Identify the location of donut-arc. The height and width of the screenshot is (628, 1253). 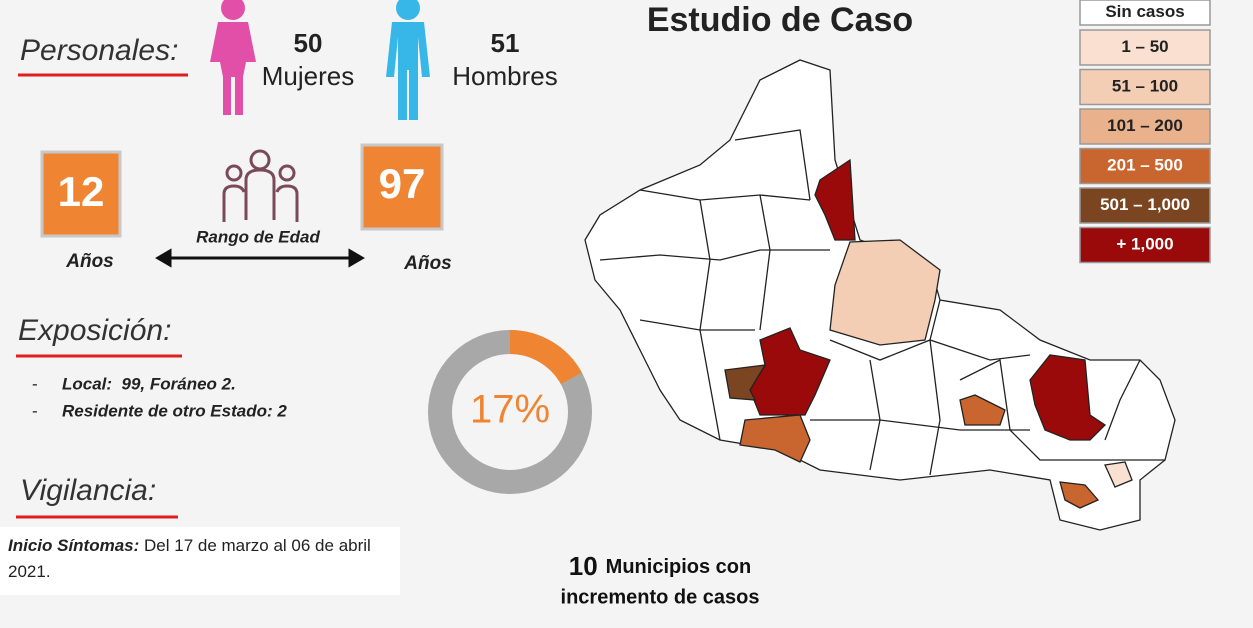
(545, 357).